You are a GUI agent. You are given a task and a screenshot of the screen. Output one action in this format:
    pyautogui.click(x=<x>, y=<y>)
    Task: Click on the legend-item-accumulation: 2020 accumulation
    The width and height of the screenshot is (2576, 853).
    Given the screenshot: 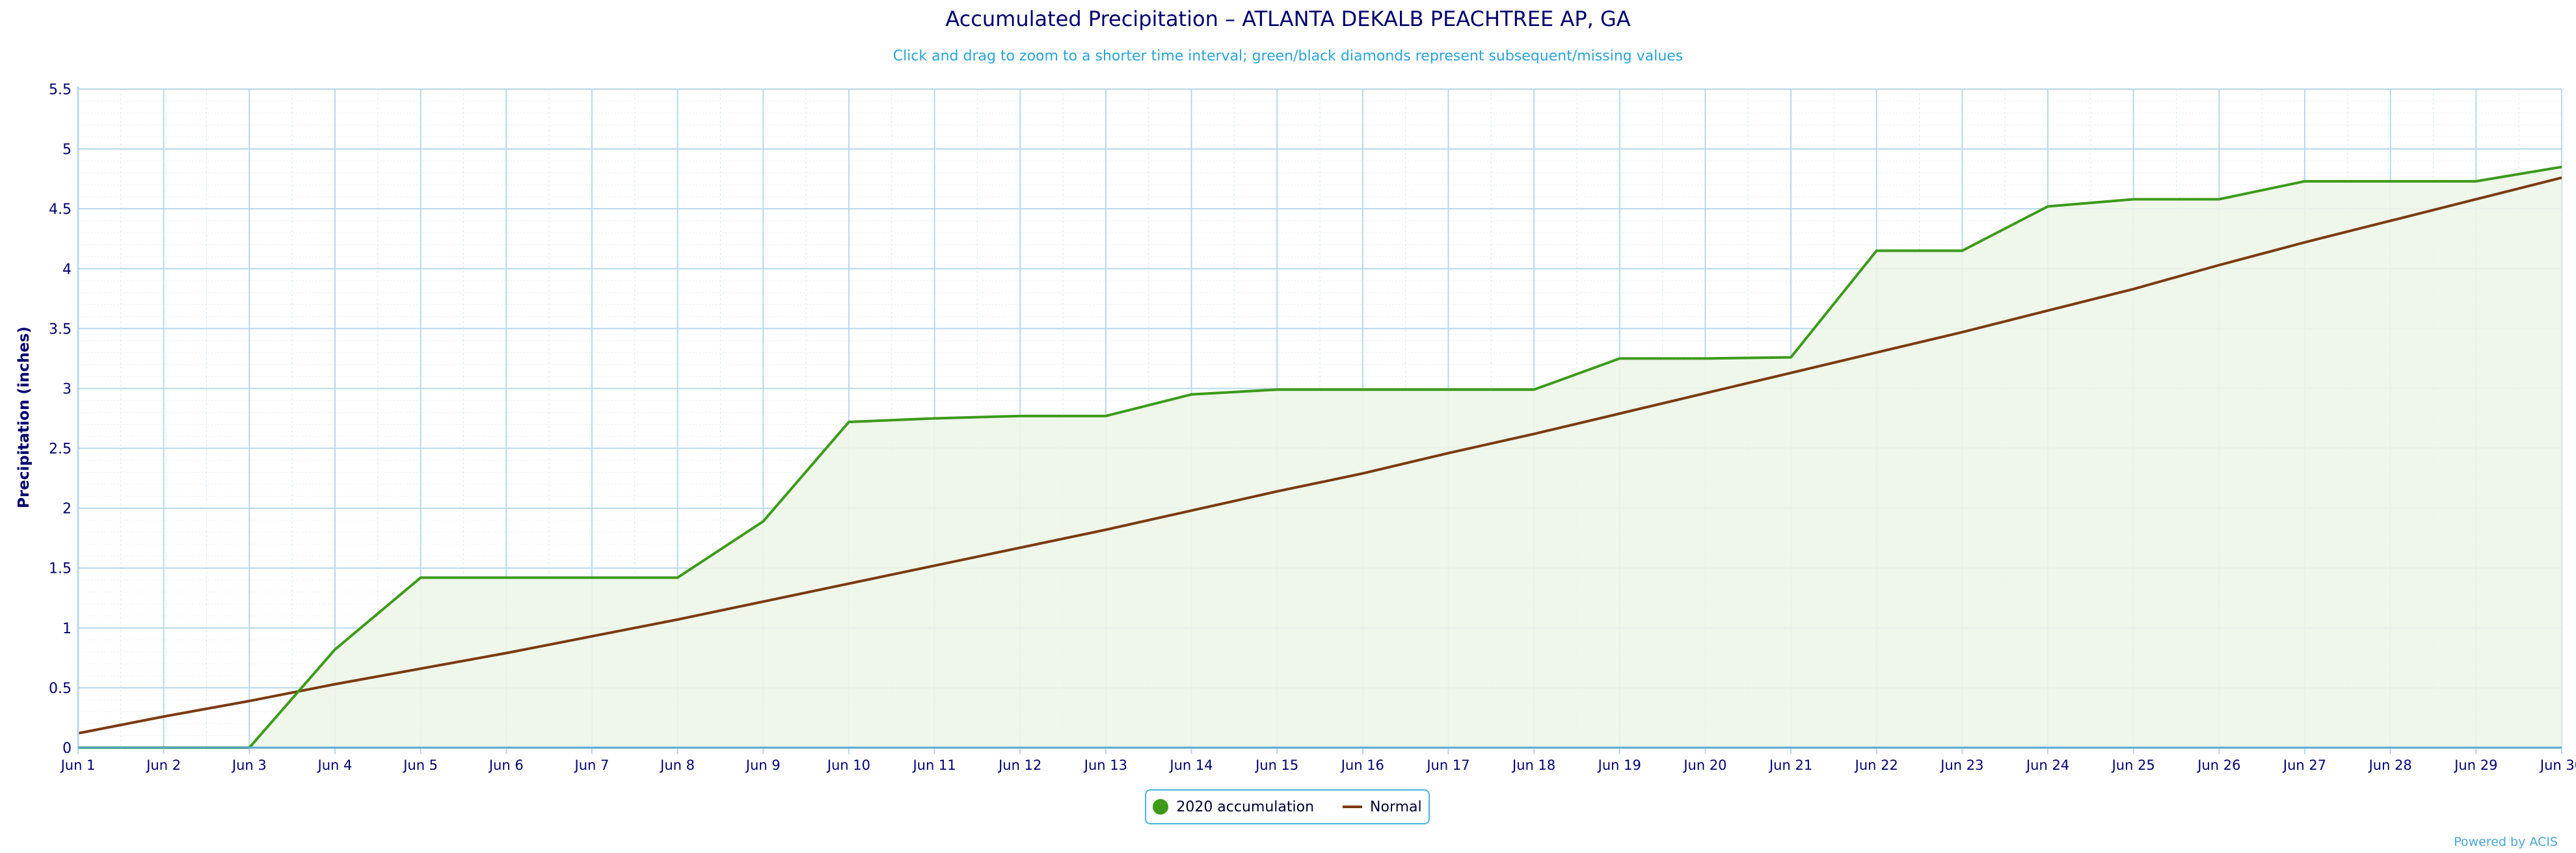 What is the action you would take?
    pyautogui.click(x=1233, y=807)
    